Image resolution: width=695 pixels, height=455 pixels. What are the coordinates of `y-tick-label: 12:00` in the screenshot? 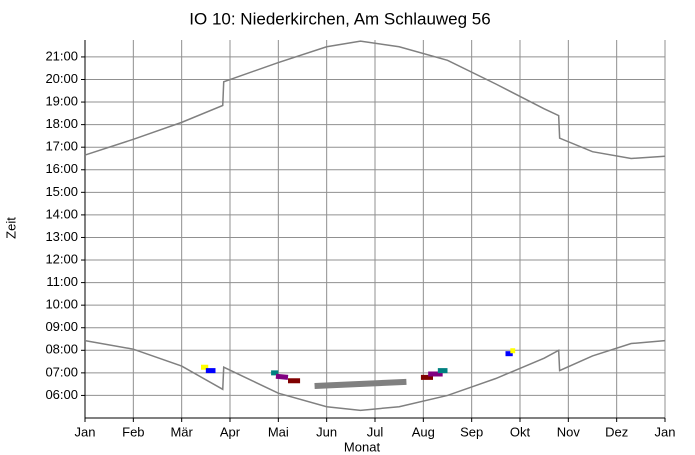 It's located at (61, 258).